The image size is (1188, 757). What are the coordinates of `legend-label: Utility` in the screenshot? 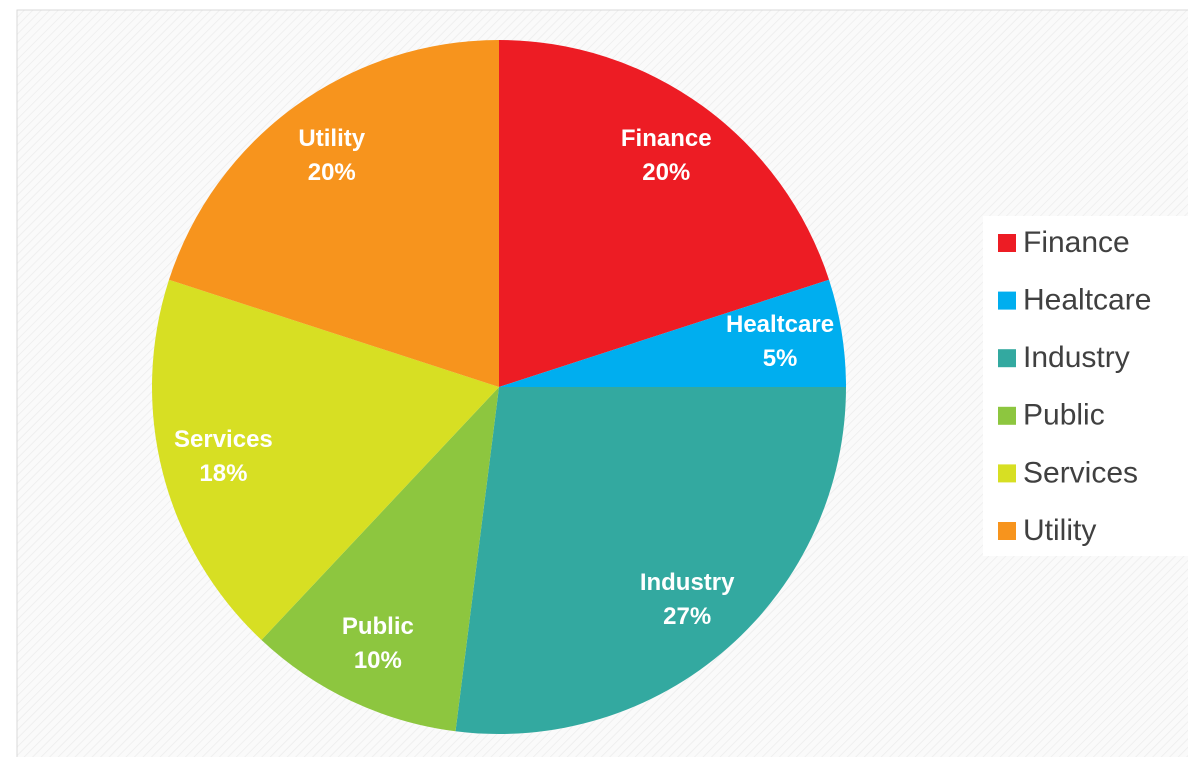 It's located at (1059, 530).